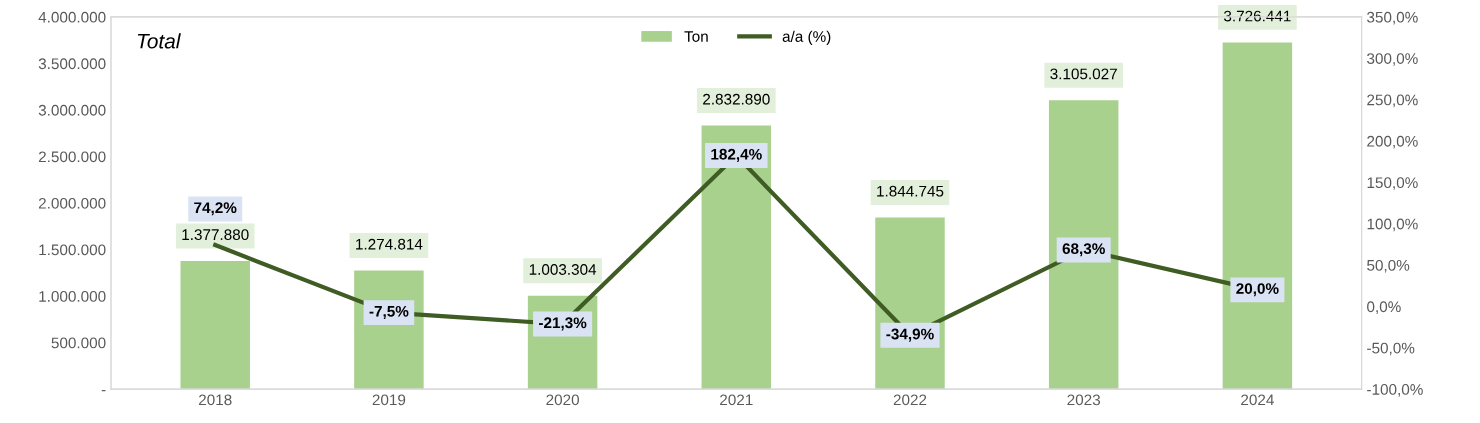 The image size is (1480, 423). Describe the element at coordinates (1392, 101) in the screenshot. I see `y2-tick-label: 250,0%` at that location.